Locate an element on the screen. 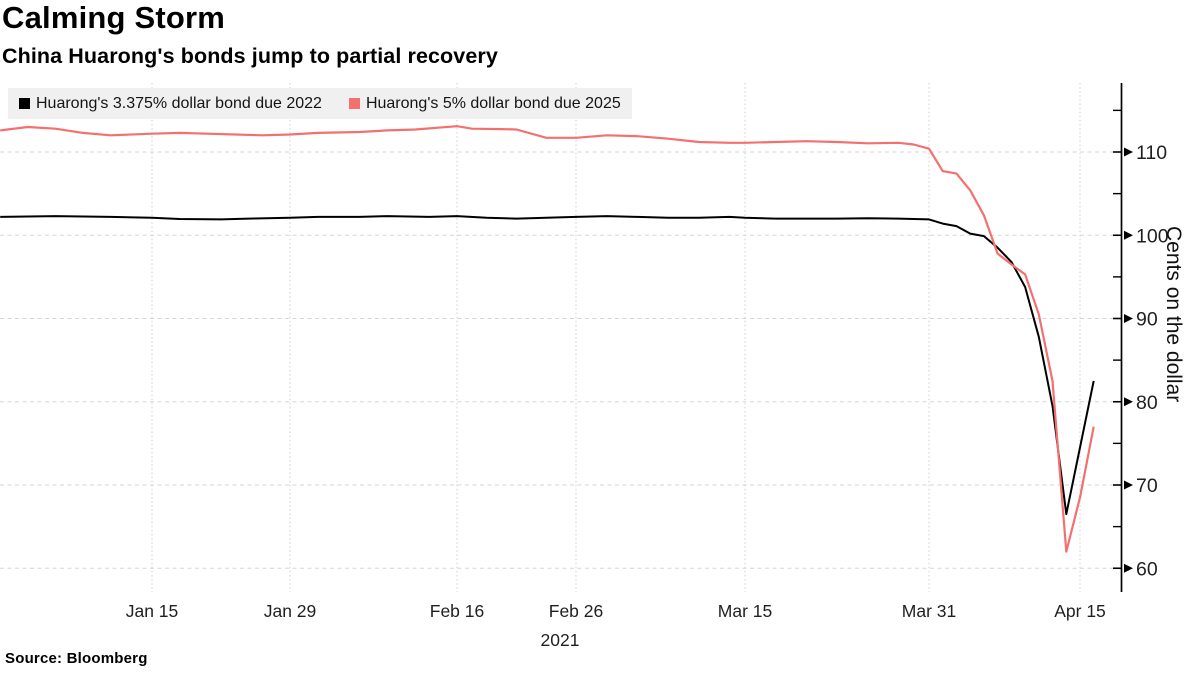 The image size is (1200, 675). source-note: Source: Bloomberg is located at coordinates (76, 658).